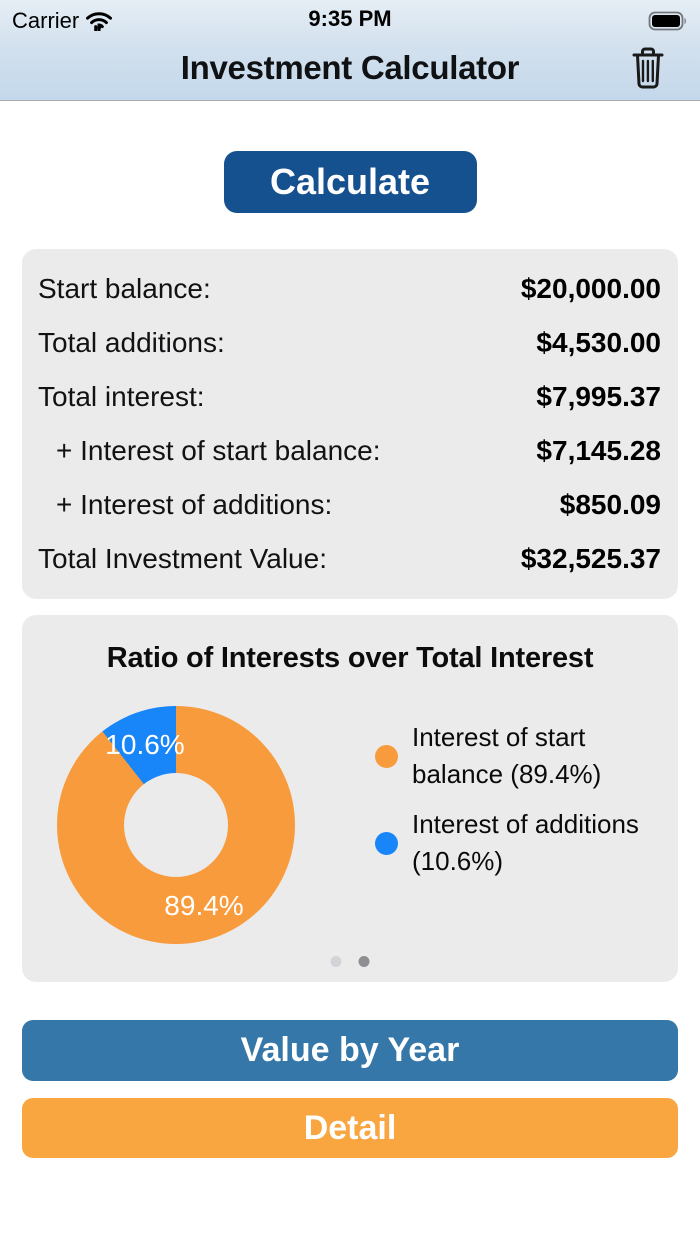 Image resolution: width=700 pixels, height=1244 pixels. What do you see at coordinates (46, 20) in the screenshot?
I see `carrier-label: Carrier` at bounding box center [46, 20].